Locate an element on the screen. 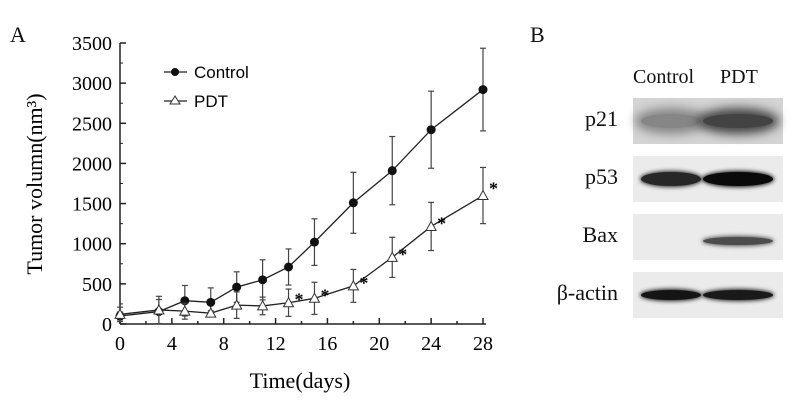 The width and height of the screenshot is (800, 404). y-tick-label: 1000 is located at coordinates (92, 245).